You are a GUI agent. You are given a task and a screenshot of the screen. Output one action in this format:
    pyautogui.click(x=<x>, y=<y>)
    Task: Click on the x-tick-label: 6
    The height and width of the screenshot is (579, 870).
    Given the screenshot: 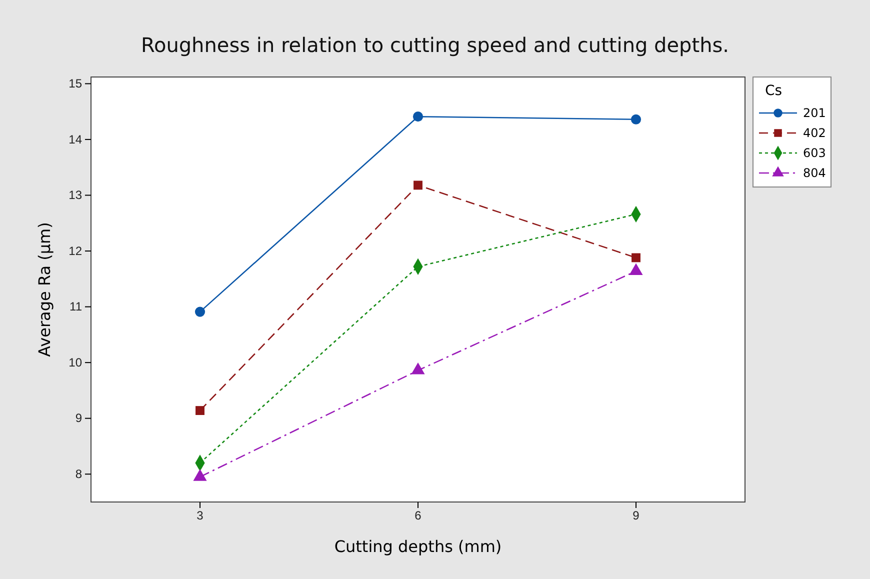 What is the action you would take?
    pyautogui.click(x=418, y=515)
    